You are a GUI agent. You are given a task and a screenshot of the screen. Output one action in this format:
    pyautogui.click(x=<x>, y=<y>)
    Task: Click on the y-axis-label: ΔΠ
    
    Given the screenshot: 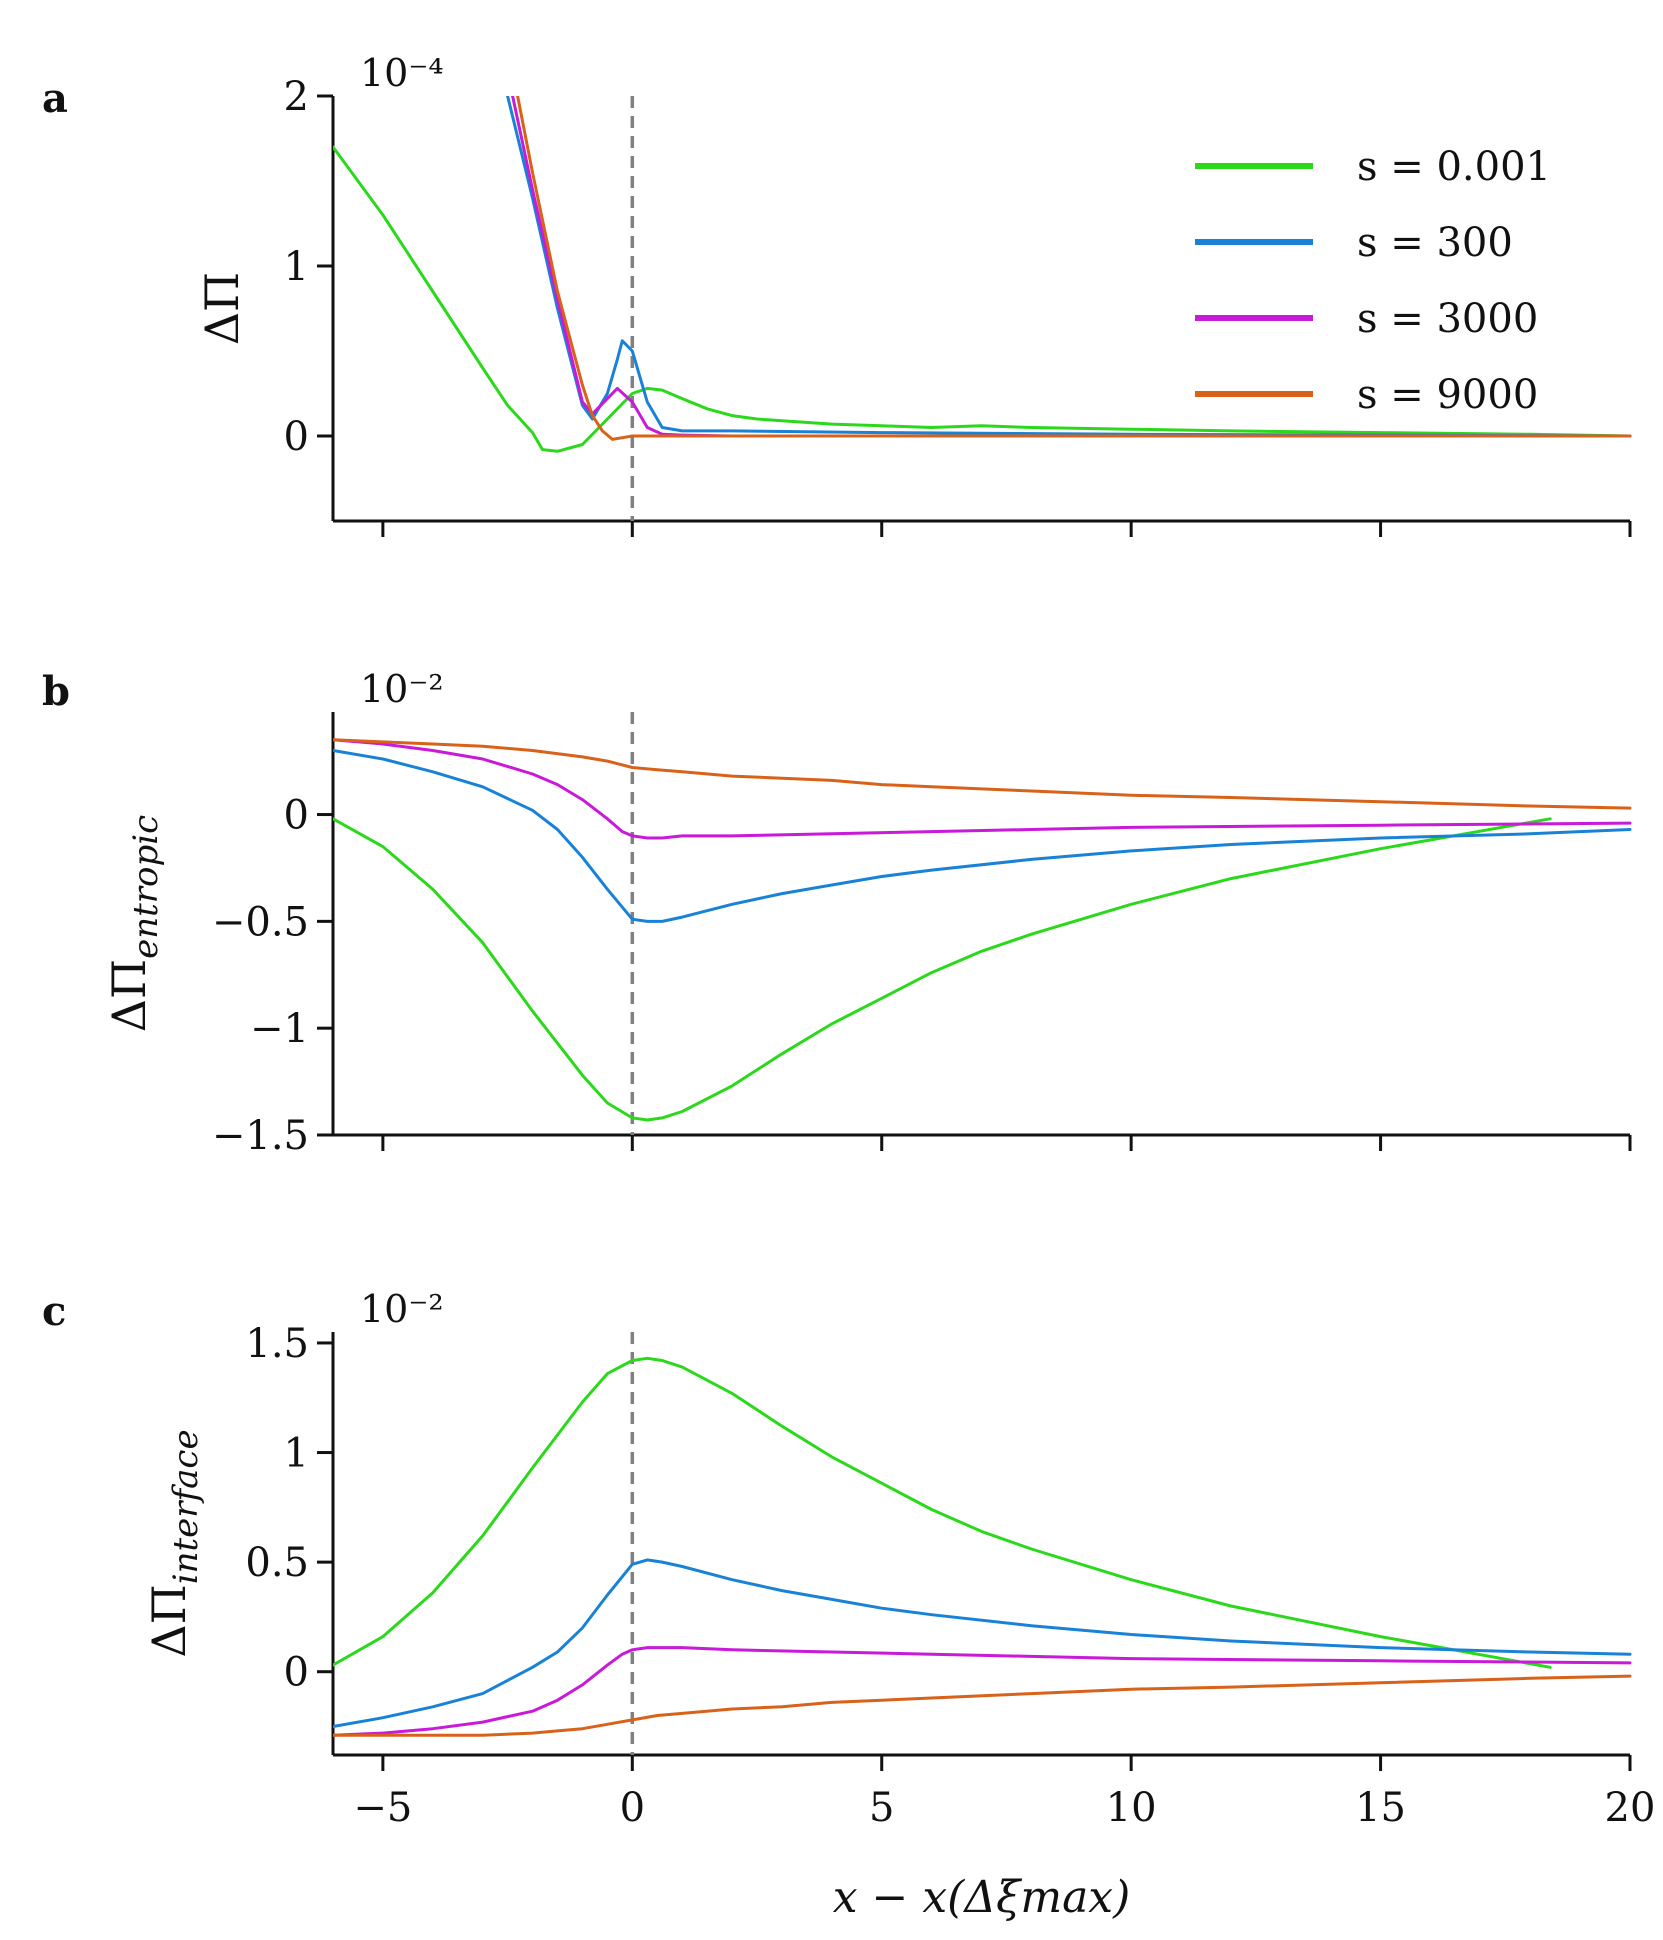 What is the action you would take?
    pyautogui.click(x=222, y=308)
    